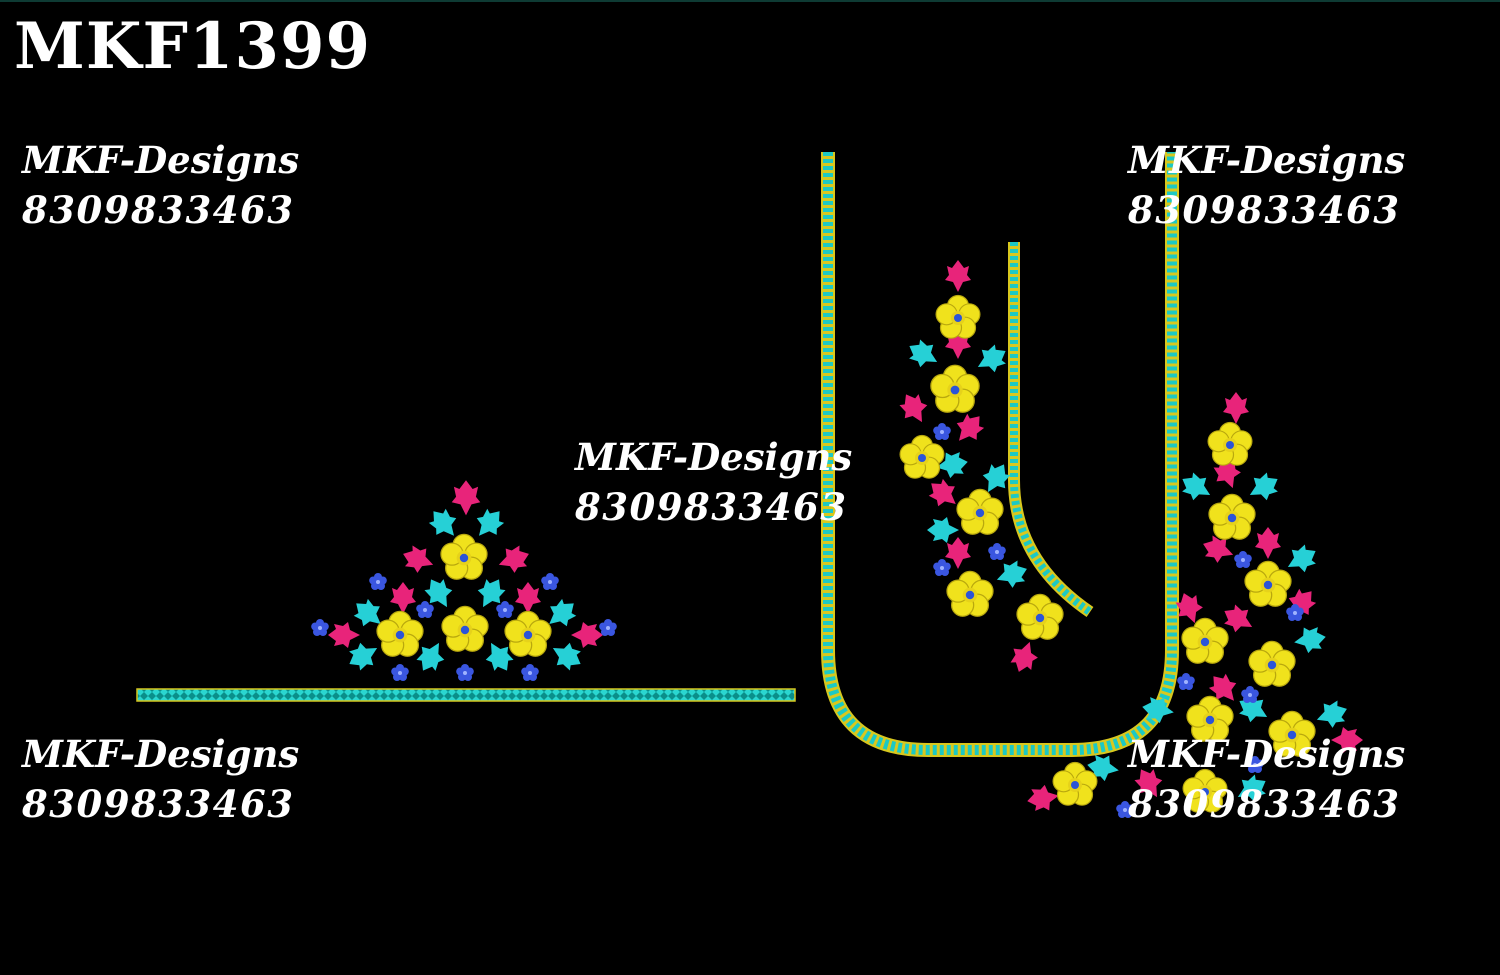 The height and width of the screenshot is (975, 1500). What do you see at coordinates (464, 580) in the screenshot?
I see `sleeve-floral-motif` at bounding box center [464, 580].